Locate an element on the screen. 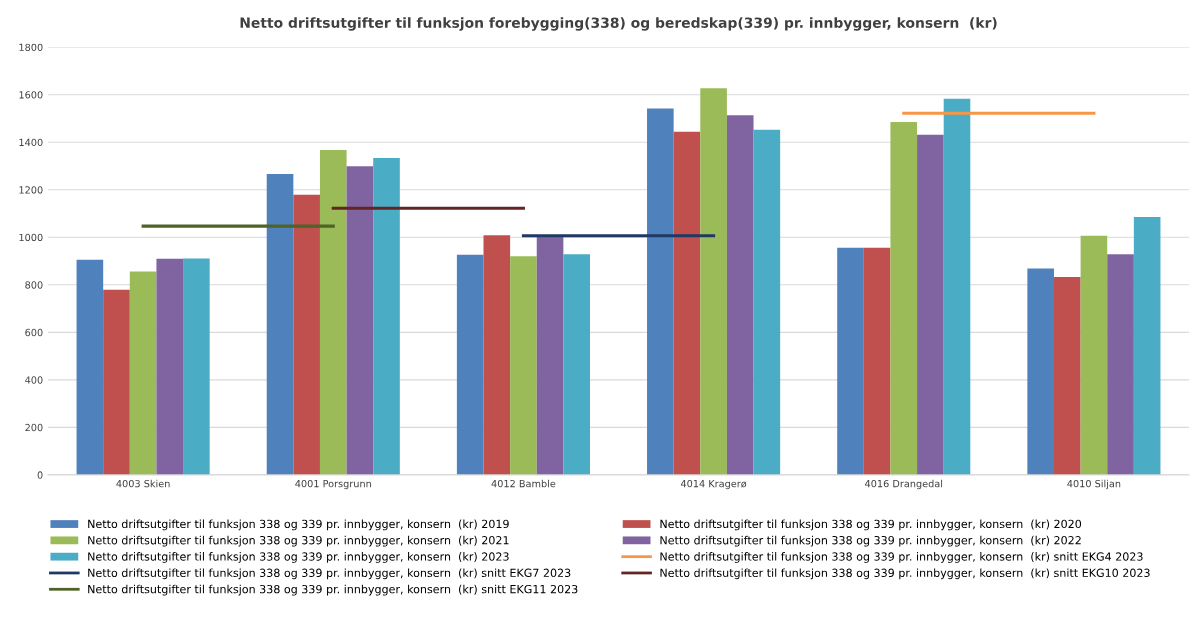 The width and height of the screenshot is (1201, 629). legend-label: Netto driftsutgifter til funksjon 338 og 339 pr. innbygger, konsern (kr) 2022 is located at coordinates (870, 541).